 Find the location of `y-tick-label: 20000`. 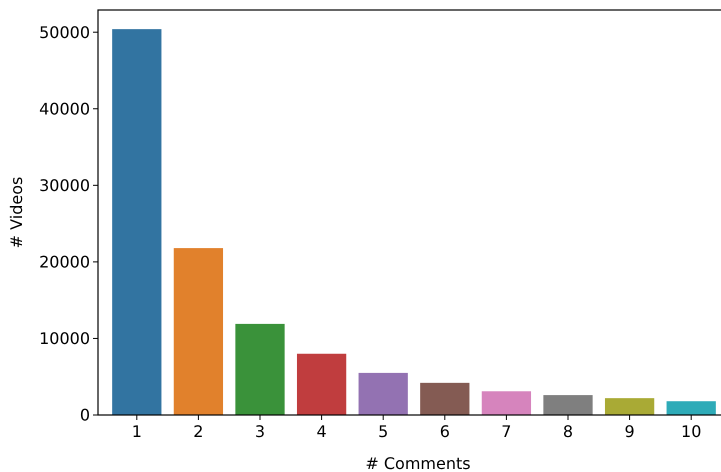

y-tick-label: 20000 is located at coordinates (64, 262).